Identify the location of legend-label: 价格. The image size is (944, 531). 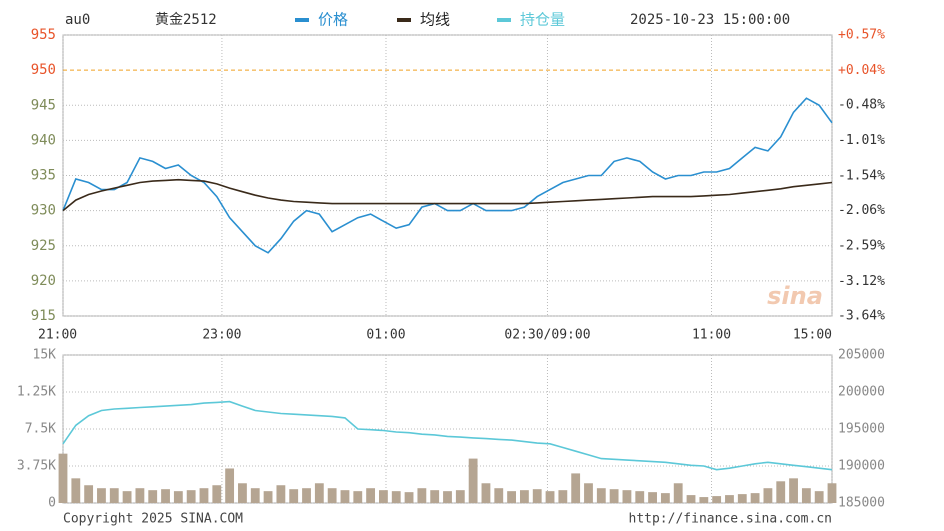
(333, 20).